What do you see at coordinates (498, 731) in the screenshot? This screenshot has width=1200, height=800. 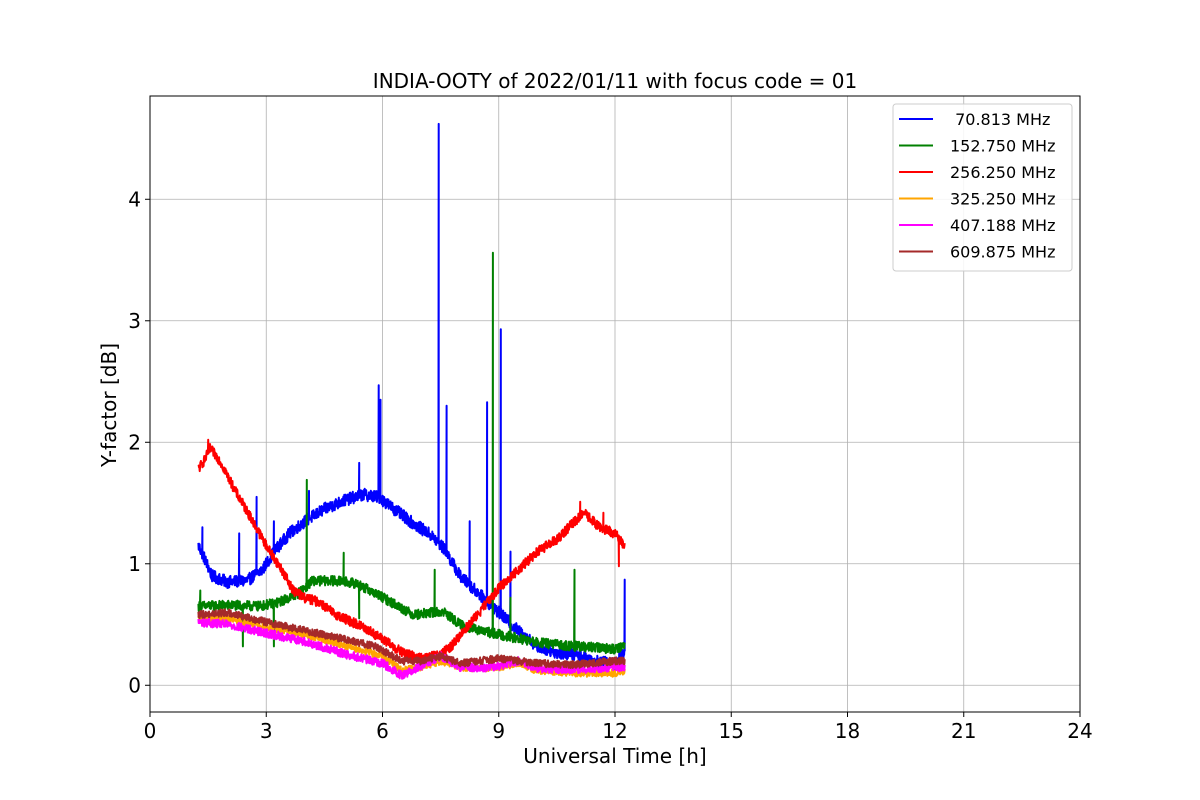 I see `x-tick-label: 9` at bounding box center [498, 731].